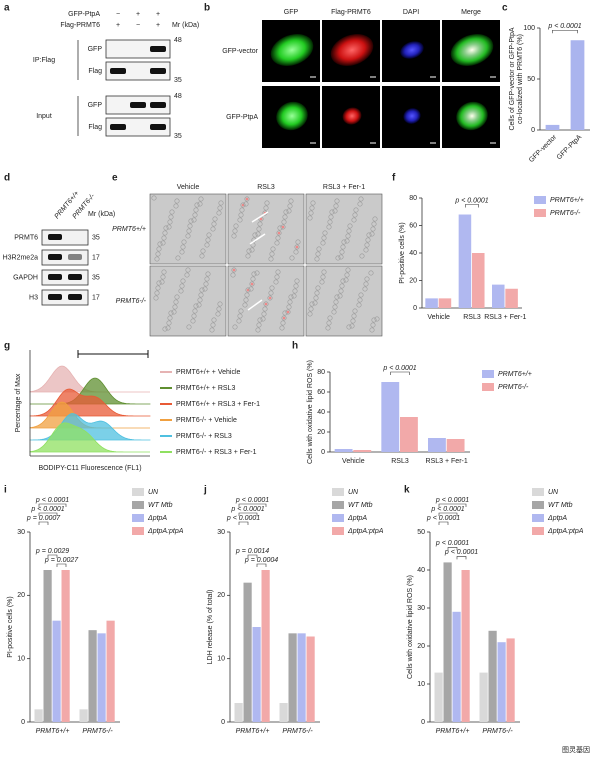  What do you see at coordinates (53, 731) in the screenshot?
I see `x-tick-label: PRMT6+/+` at bounding box center [53, 731].